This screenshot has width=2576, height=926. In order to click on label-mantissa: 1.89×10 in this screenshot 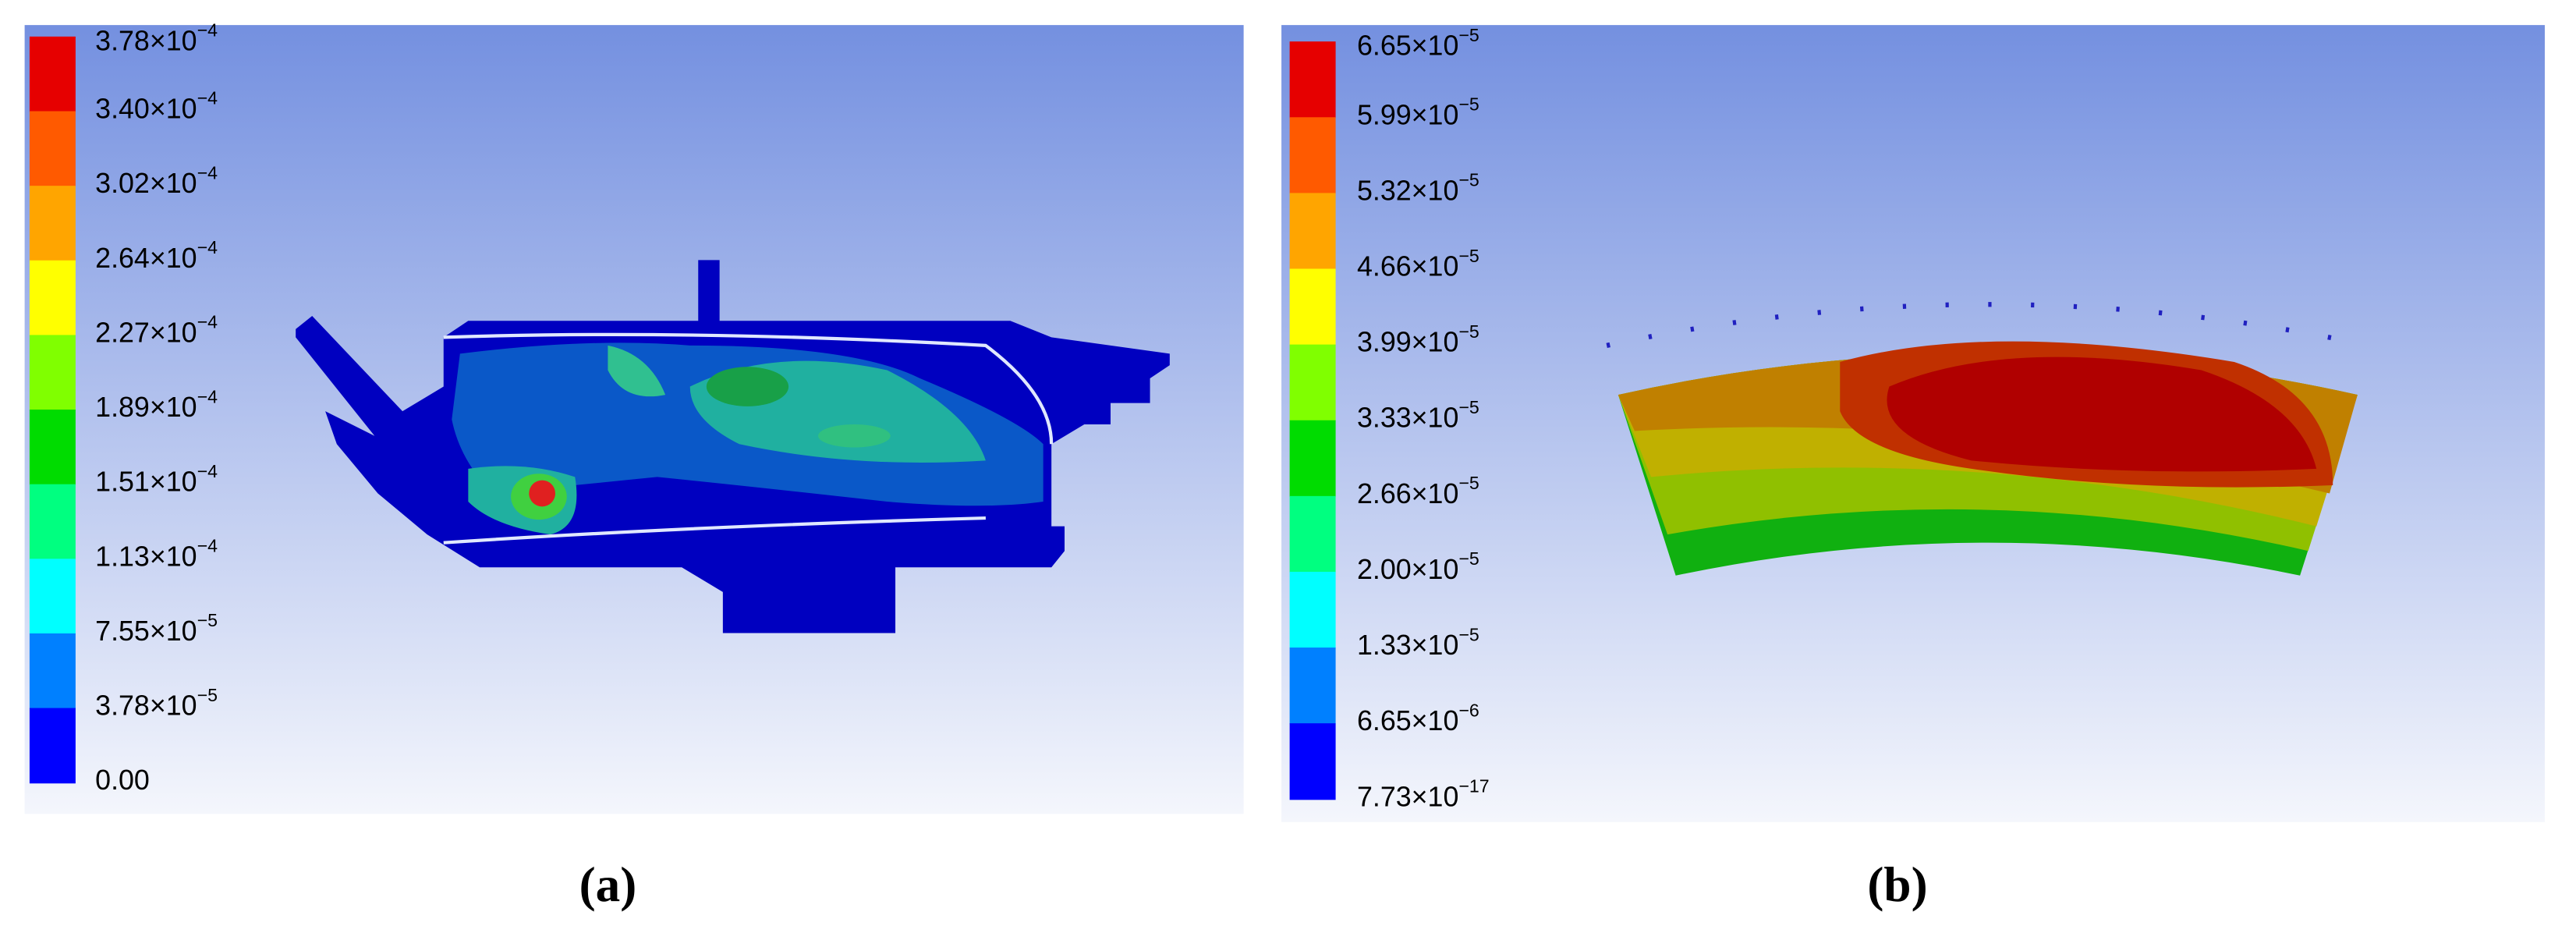, I will do `click(146, 408)`.